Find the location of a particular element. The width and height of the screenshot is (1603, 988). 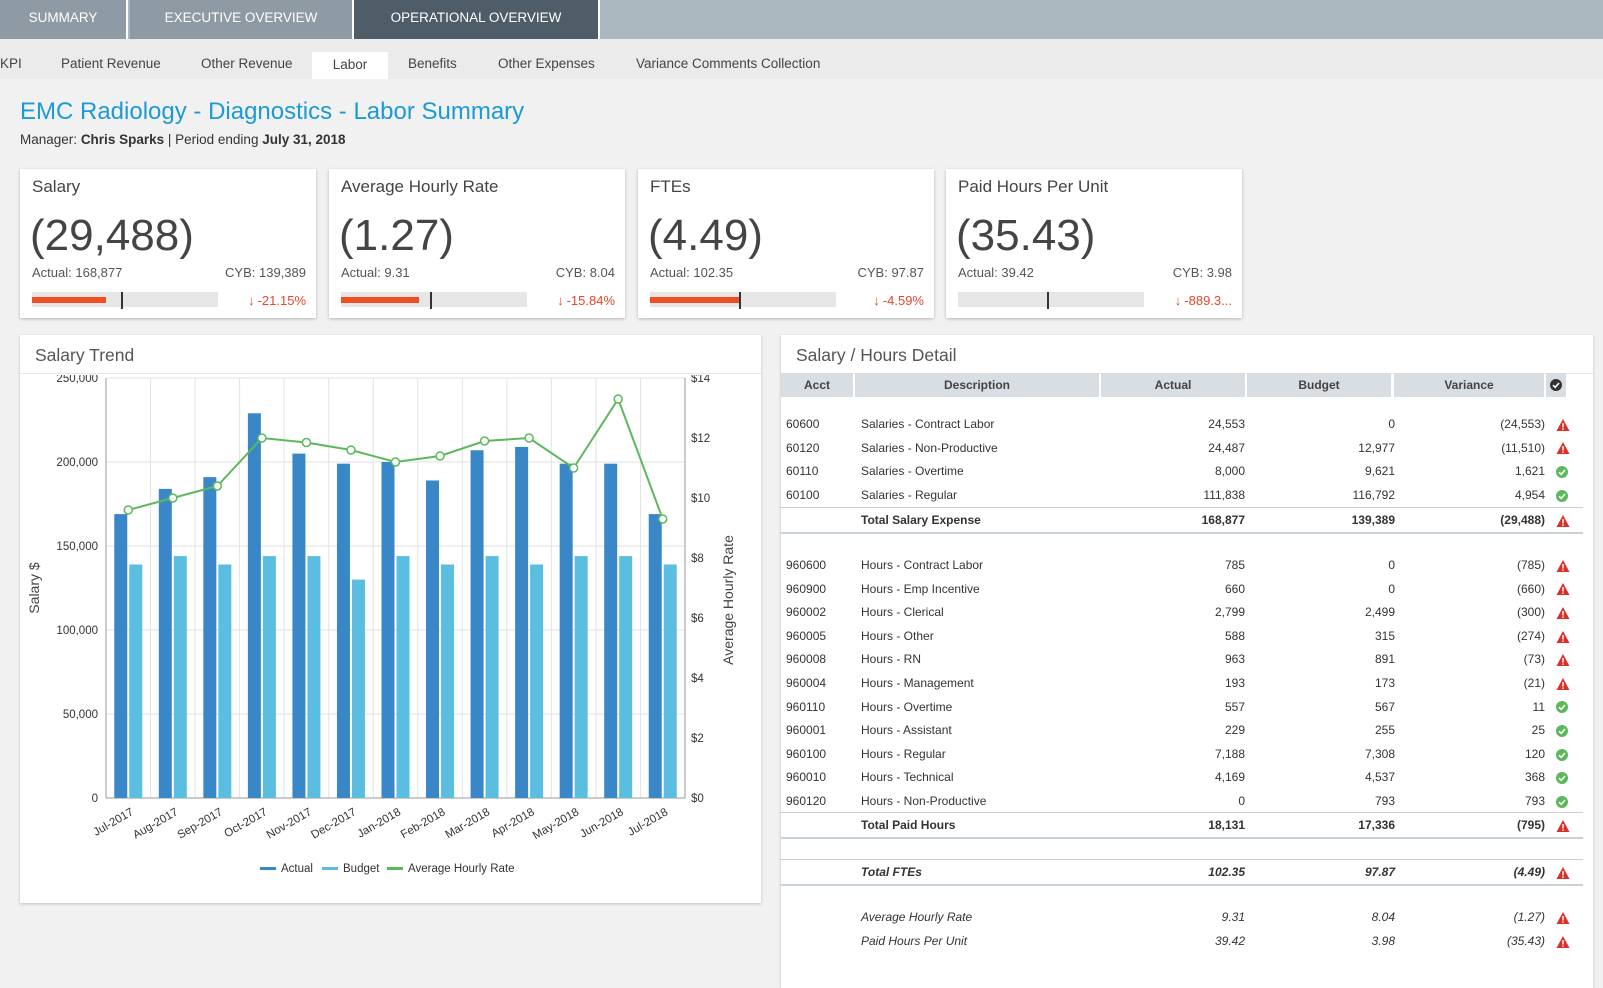

kpi-card-value: (1.27) is located at coordinates (396, 235).